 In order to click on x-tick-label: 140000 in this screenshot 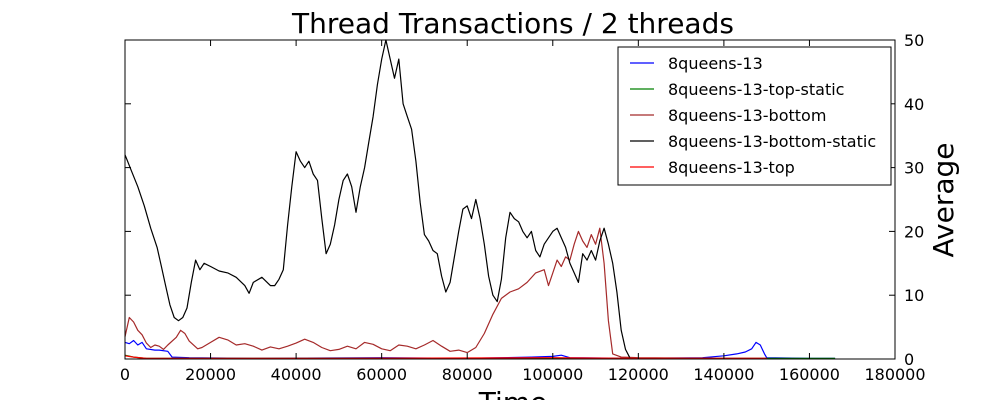, I will do `click(723, 374)`.